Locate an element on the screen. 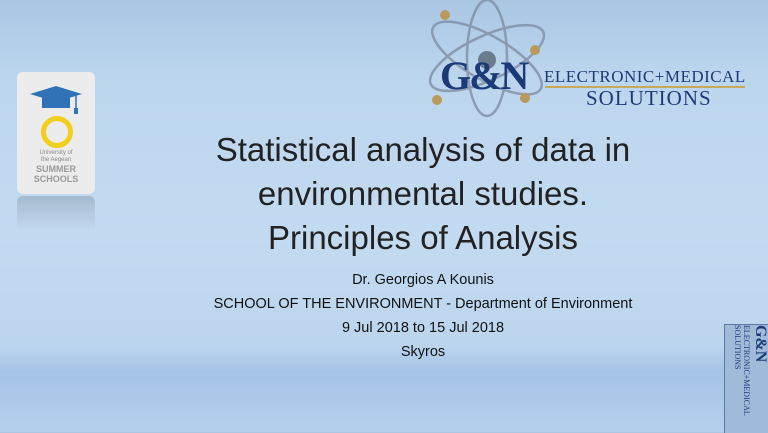 Image resolution: width=768 pixels, height=433 pixels. company-logo-small-text: G&N ELECTRONIC+MEDICAL SOLUTIONS is located at coordinates (746, 379).